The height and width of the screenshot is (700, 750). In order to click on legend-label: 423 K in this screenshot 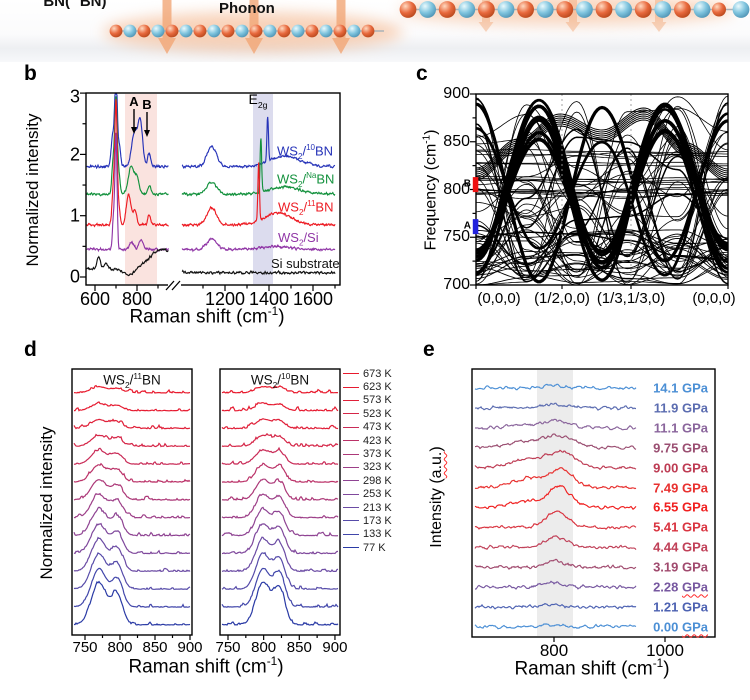, I will do `click(377, 440)`.